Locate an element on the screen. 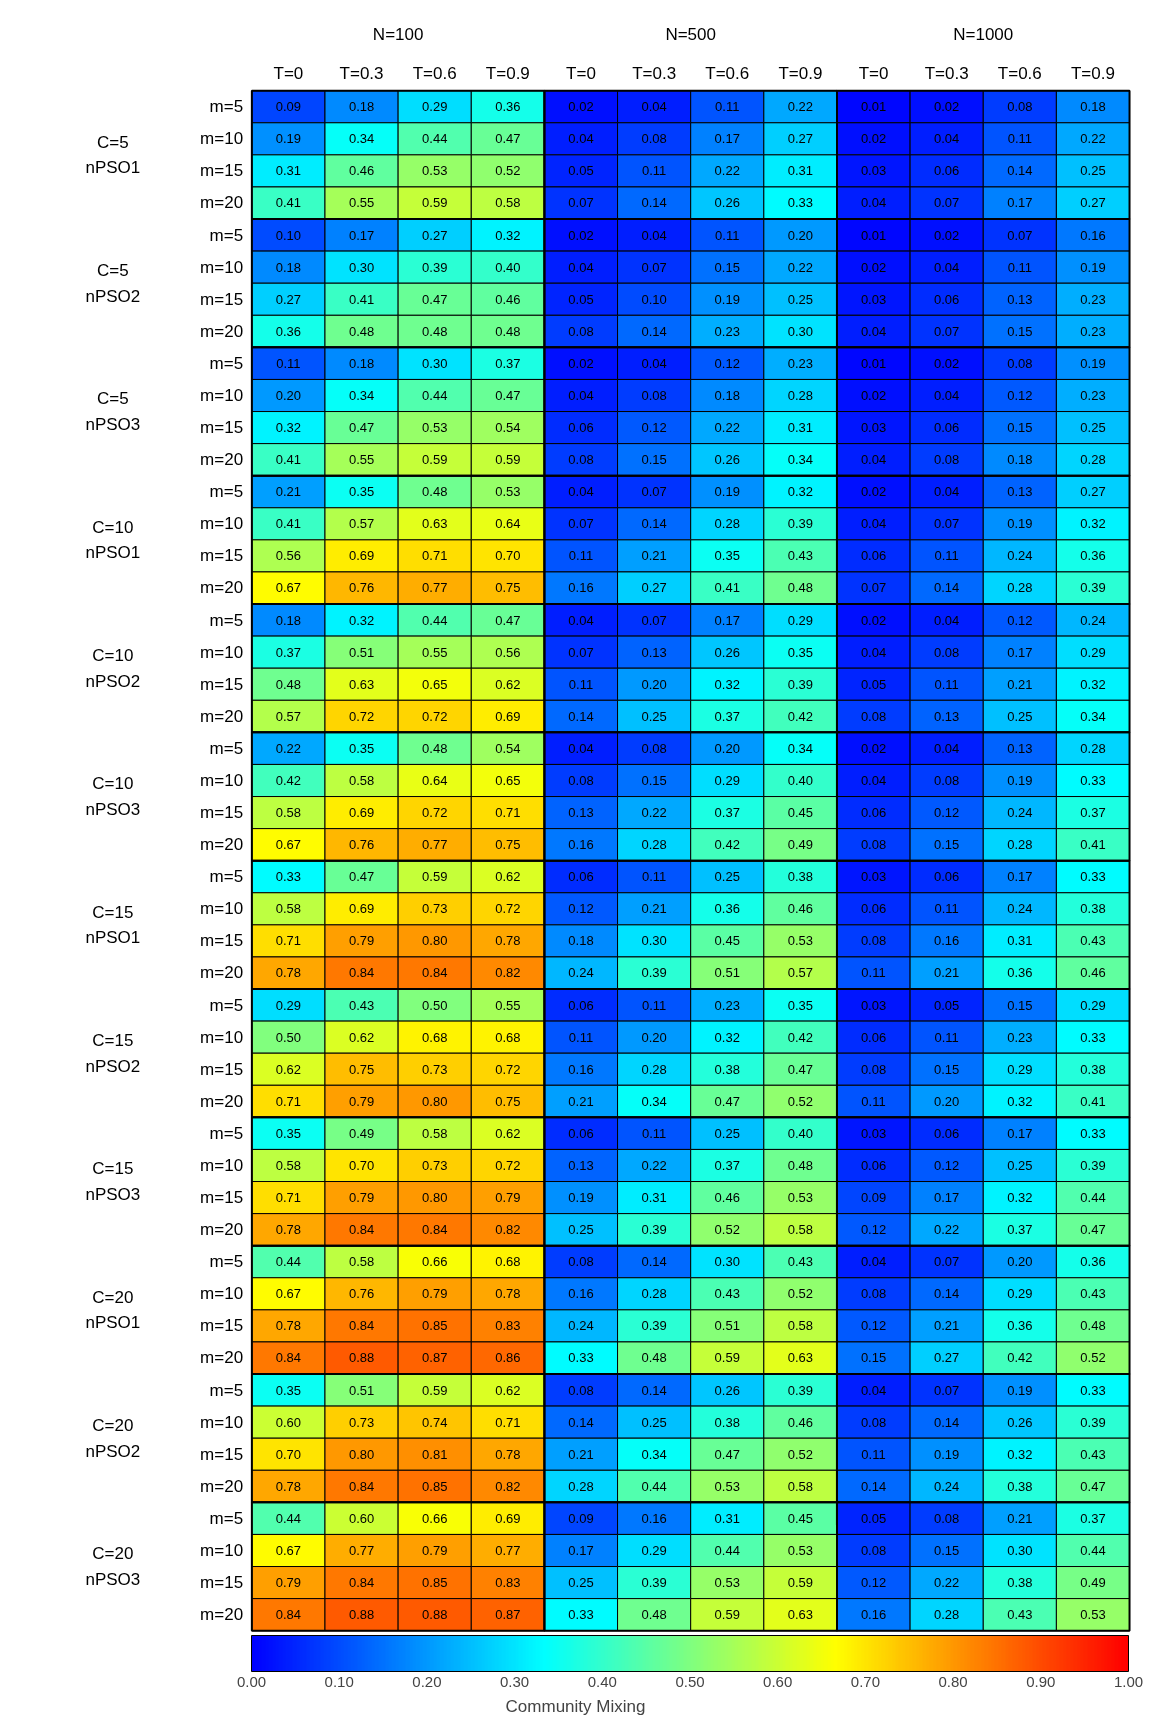 The width and height of the screenshot is (1173, 1731). data-label: 0.79 is located at coordinates (361, 941).